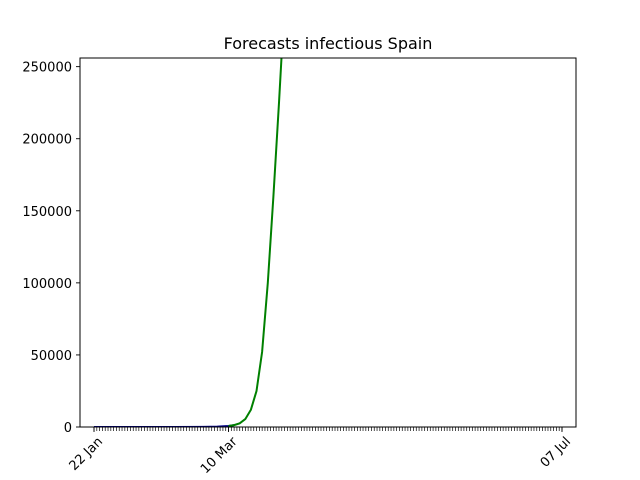 This screenshot has width=640, height=480. I want to click on y-tick-label: 100000, so click(47, 284).